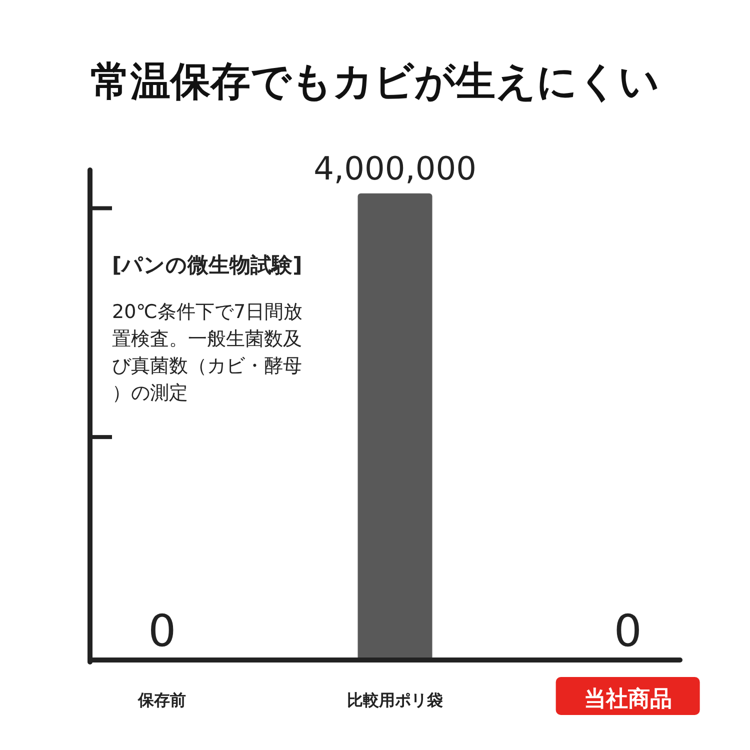 The height and width of the screenshot is (750, 750). Describe the element at coordinates (207, 265) in the screenshot. I see `annotation: [パンの微生物試験]` at that location.